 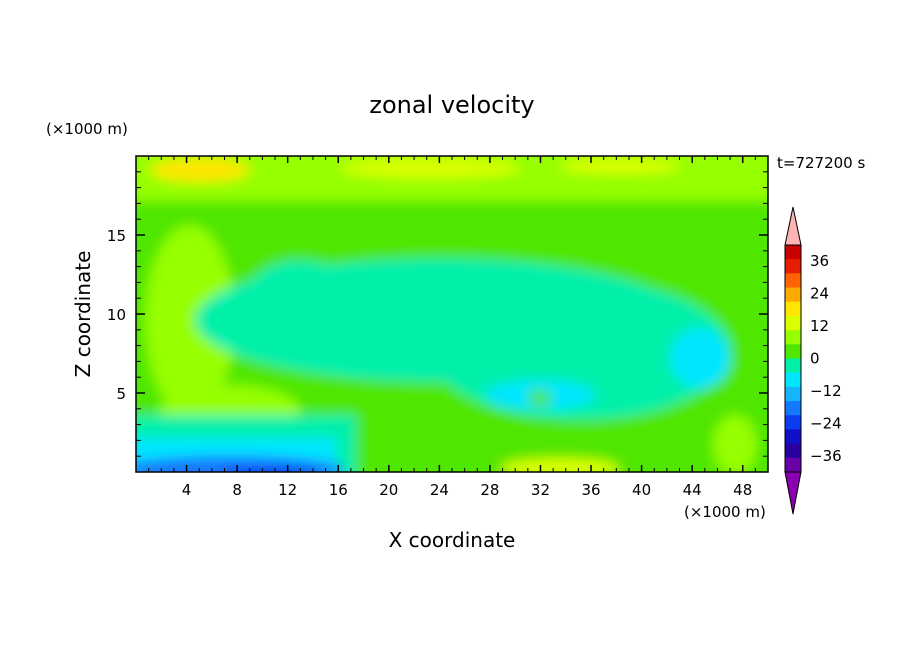 What do you see at coordinates (83, 314) in the screenshot?
I see `y-axis-label: Z coordinate` at bounding box center [83, 314].